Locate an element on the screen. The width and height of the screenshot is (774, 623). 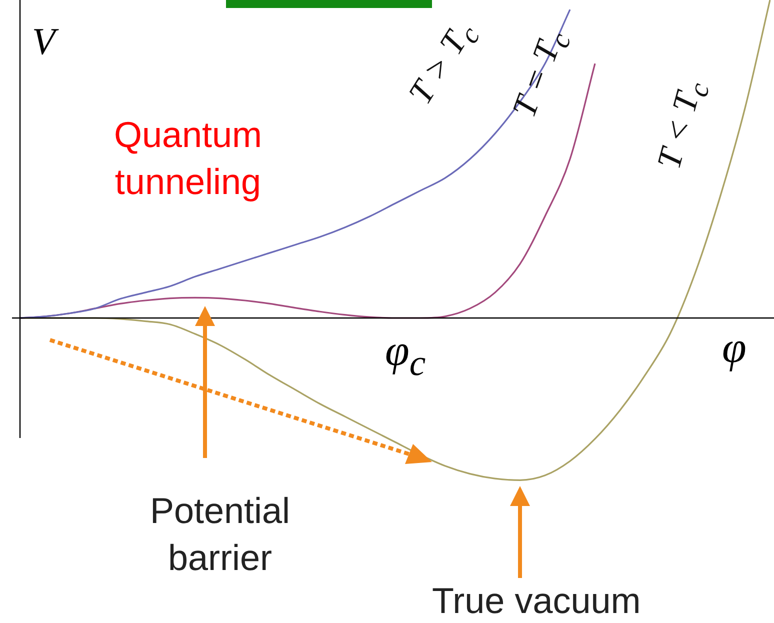
text: True vacuum is located at coordinates (537, 601).